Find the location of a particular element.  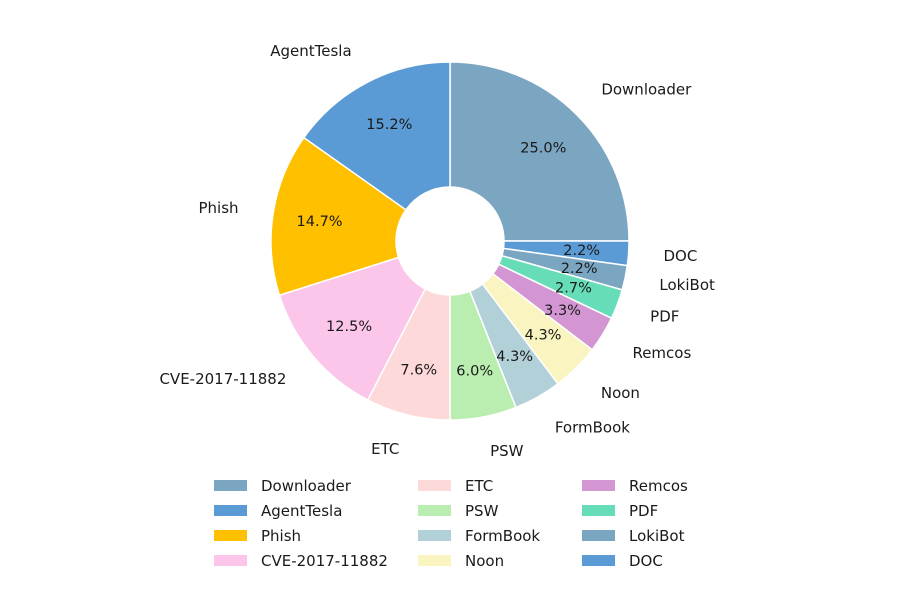

slice-label-downloader: Downloader is located at coordinates (646, 90).